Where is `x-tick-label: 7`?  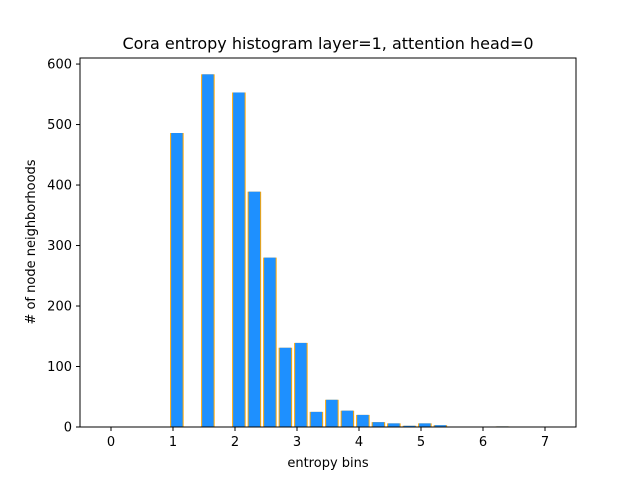 x-tick-label: 7 is located at coordinates (545, 442).